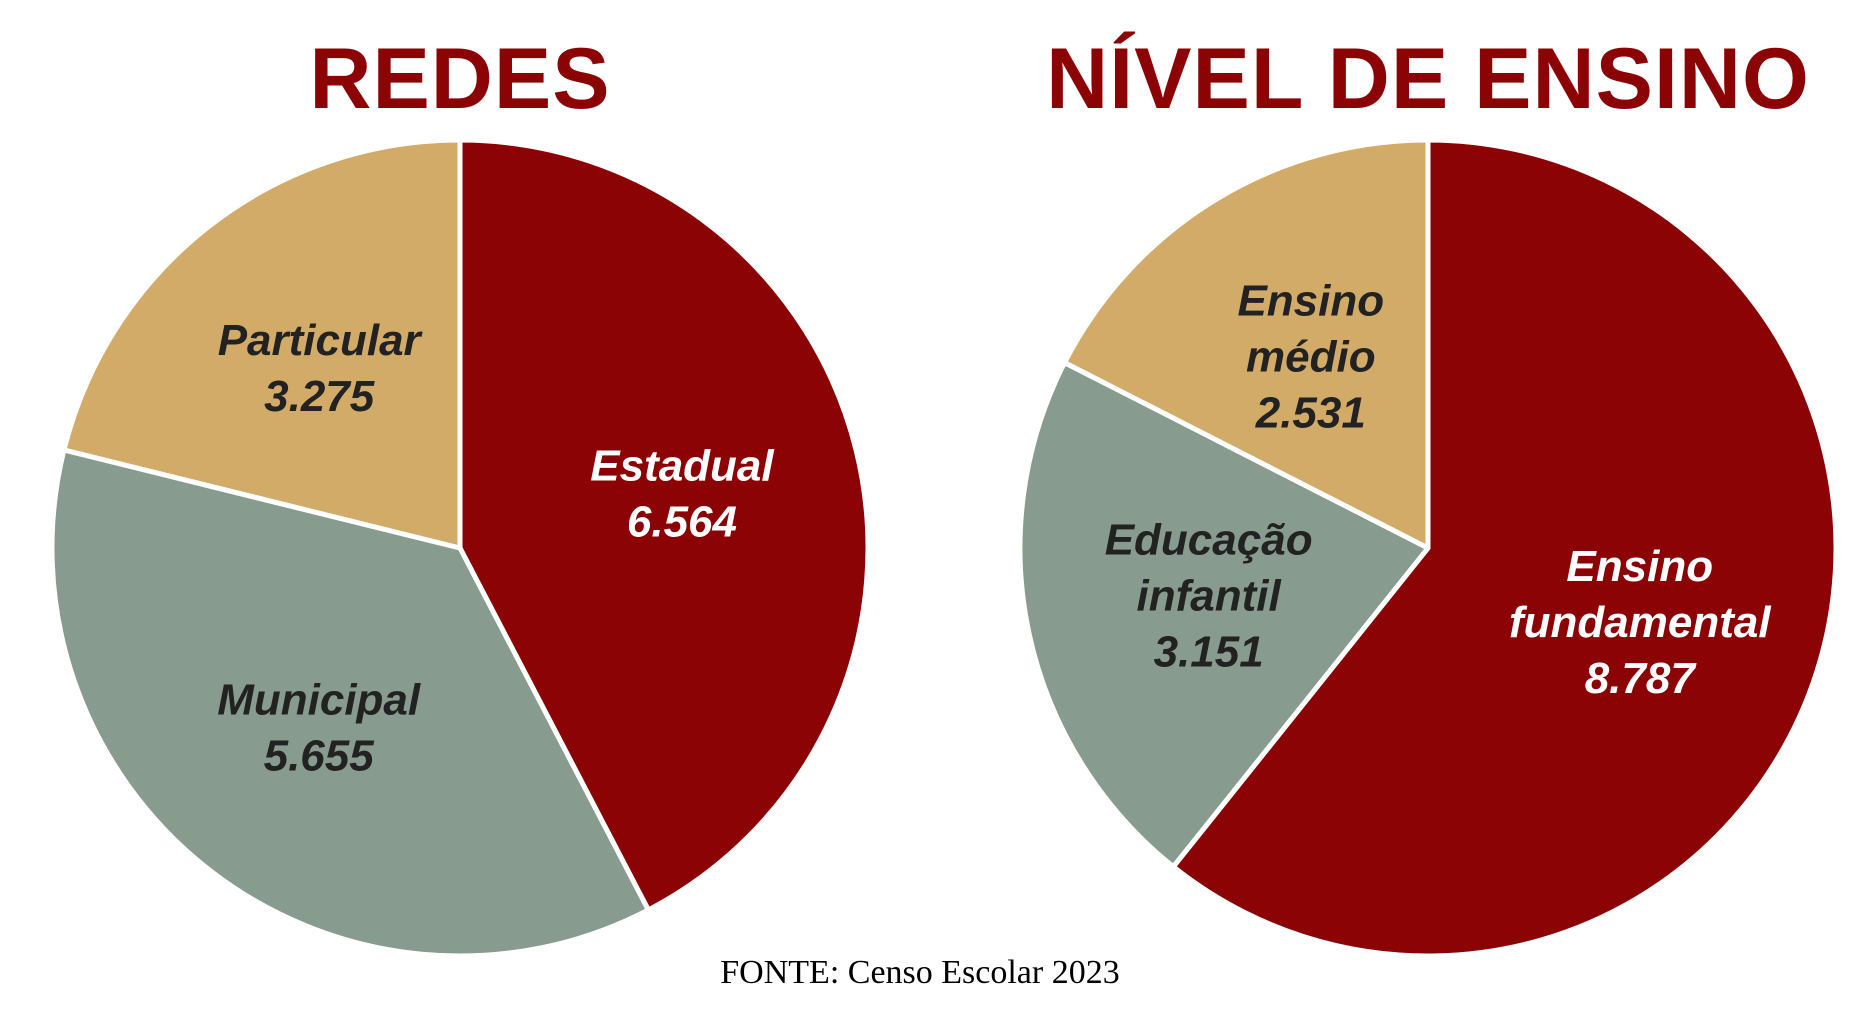  I want to click on slice-label-municipal: Municipal, so click(319, 700).